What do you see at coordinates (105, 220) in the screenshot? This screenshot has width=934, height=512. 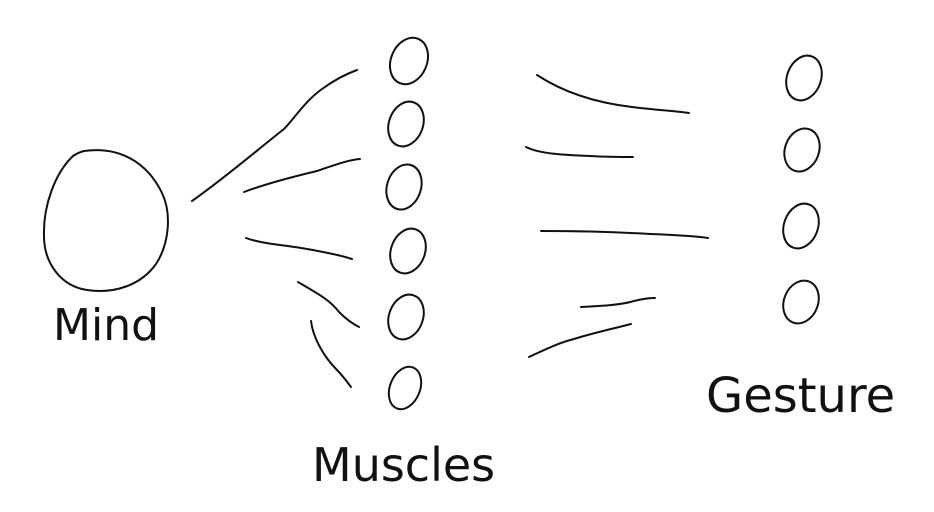 I see `mind-circle` at bounding box center [105, 220].